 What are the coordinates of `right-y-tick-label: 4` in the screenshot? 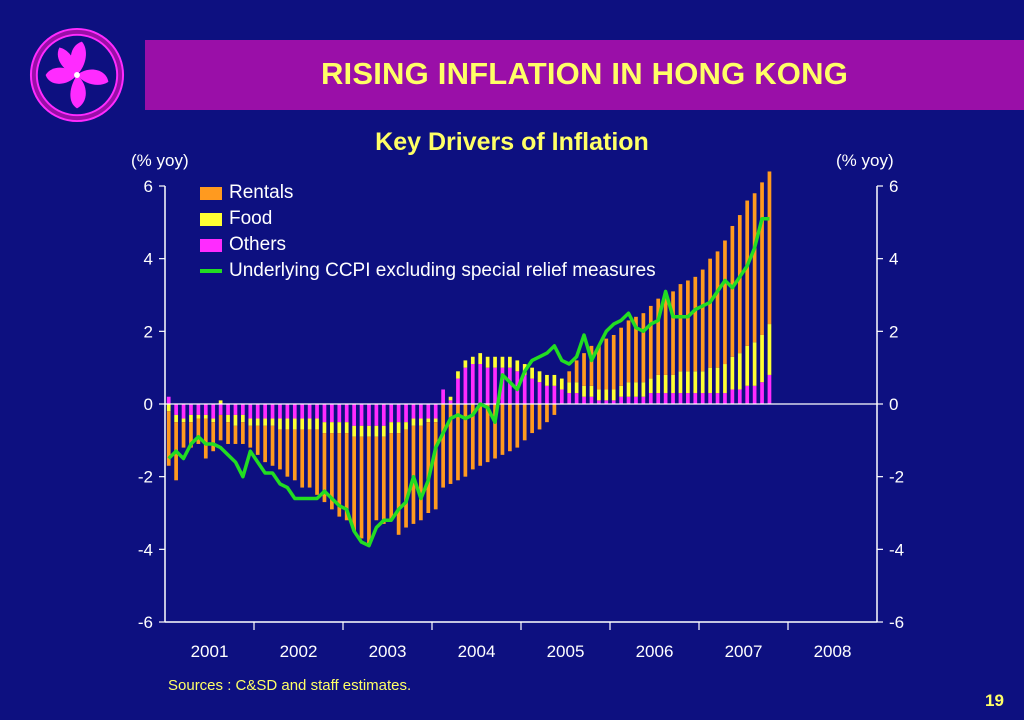 It's located at (893, 259).